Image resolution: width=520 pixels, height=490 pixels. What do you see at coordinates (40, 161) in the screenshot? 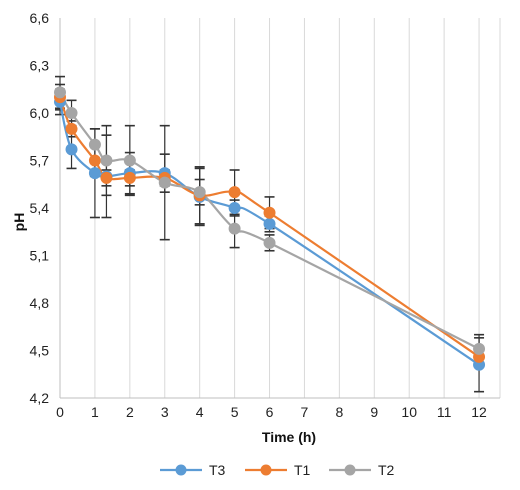
I see `y-tick-label: 5,7` at bounding box center [40, 161].